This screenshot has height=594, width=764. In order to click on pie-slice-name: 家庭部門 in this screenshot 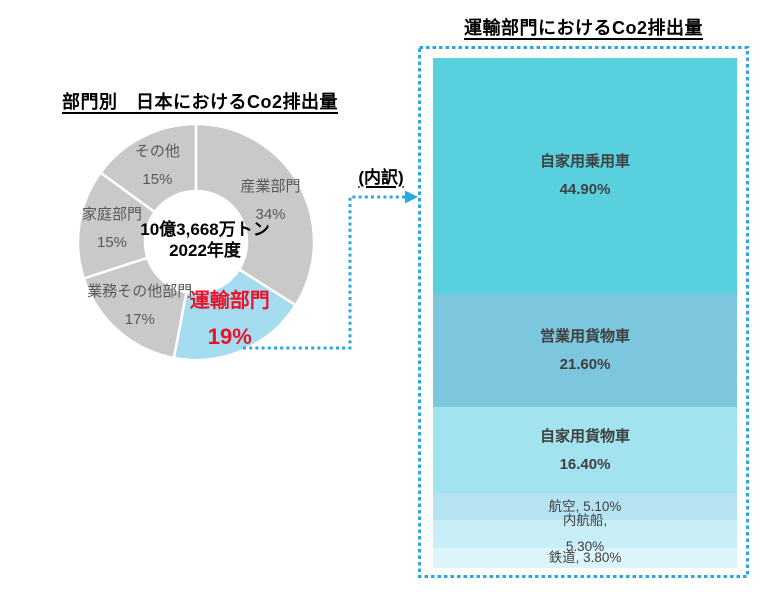, I will do `click(112, 214)`.